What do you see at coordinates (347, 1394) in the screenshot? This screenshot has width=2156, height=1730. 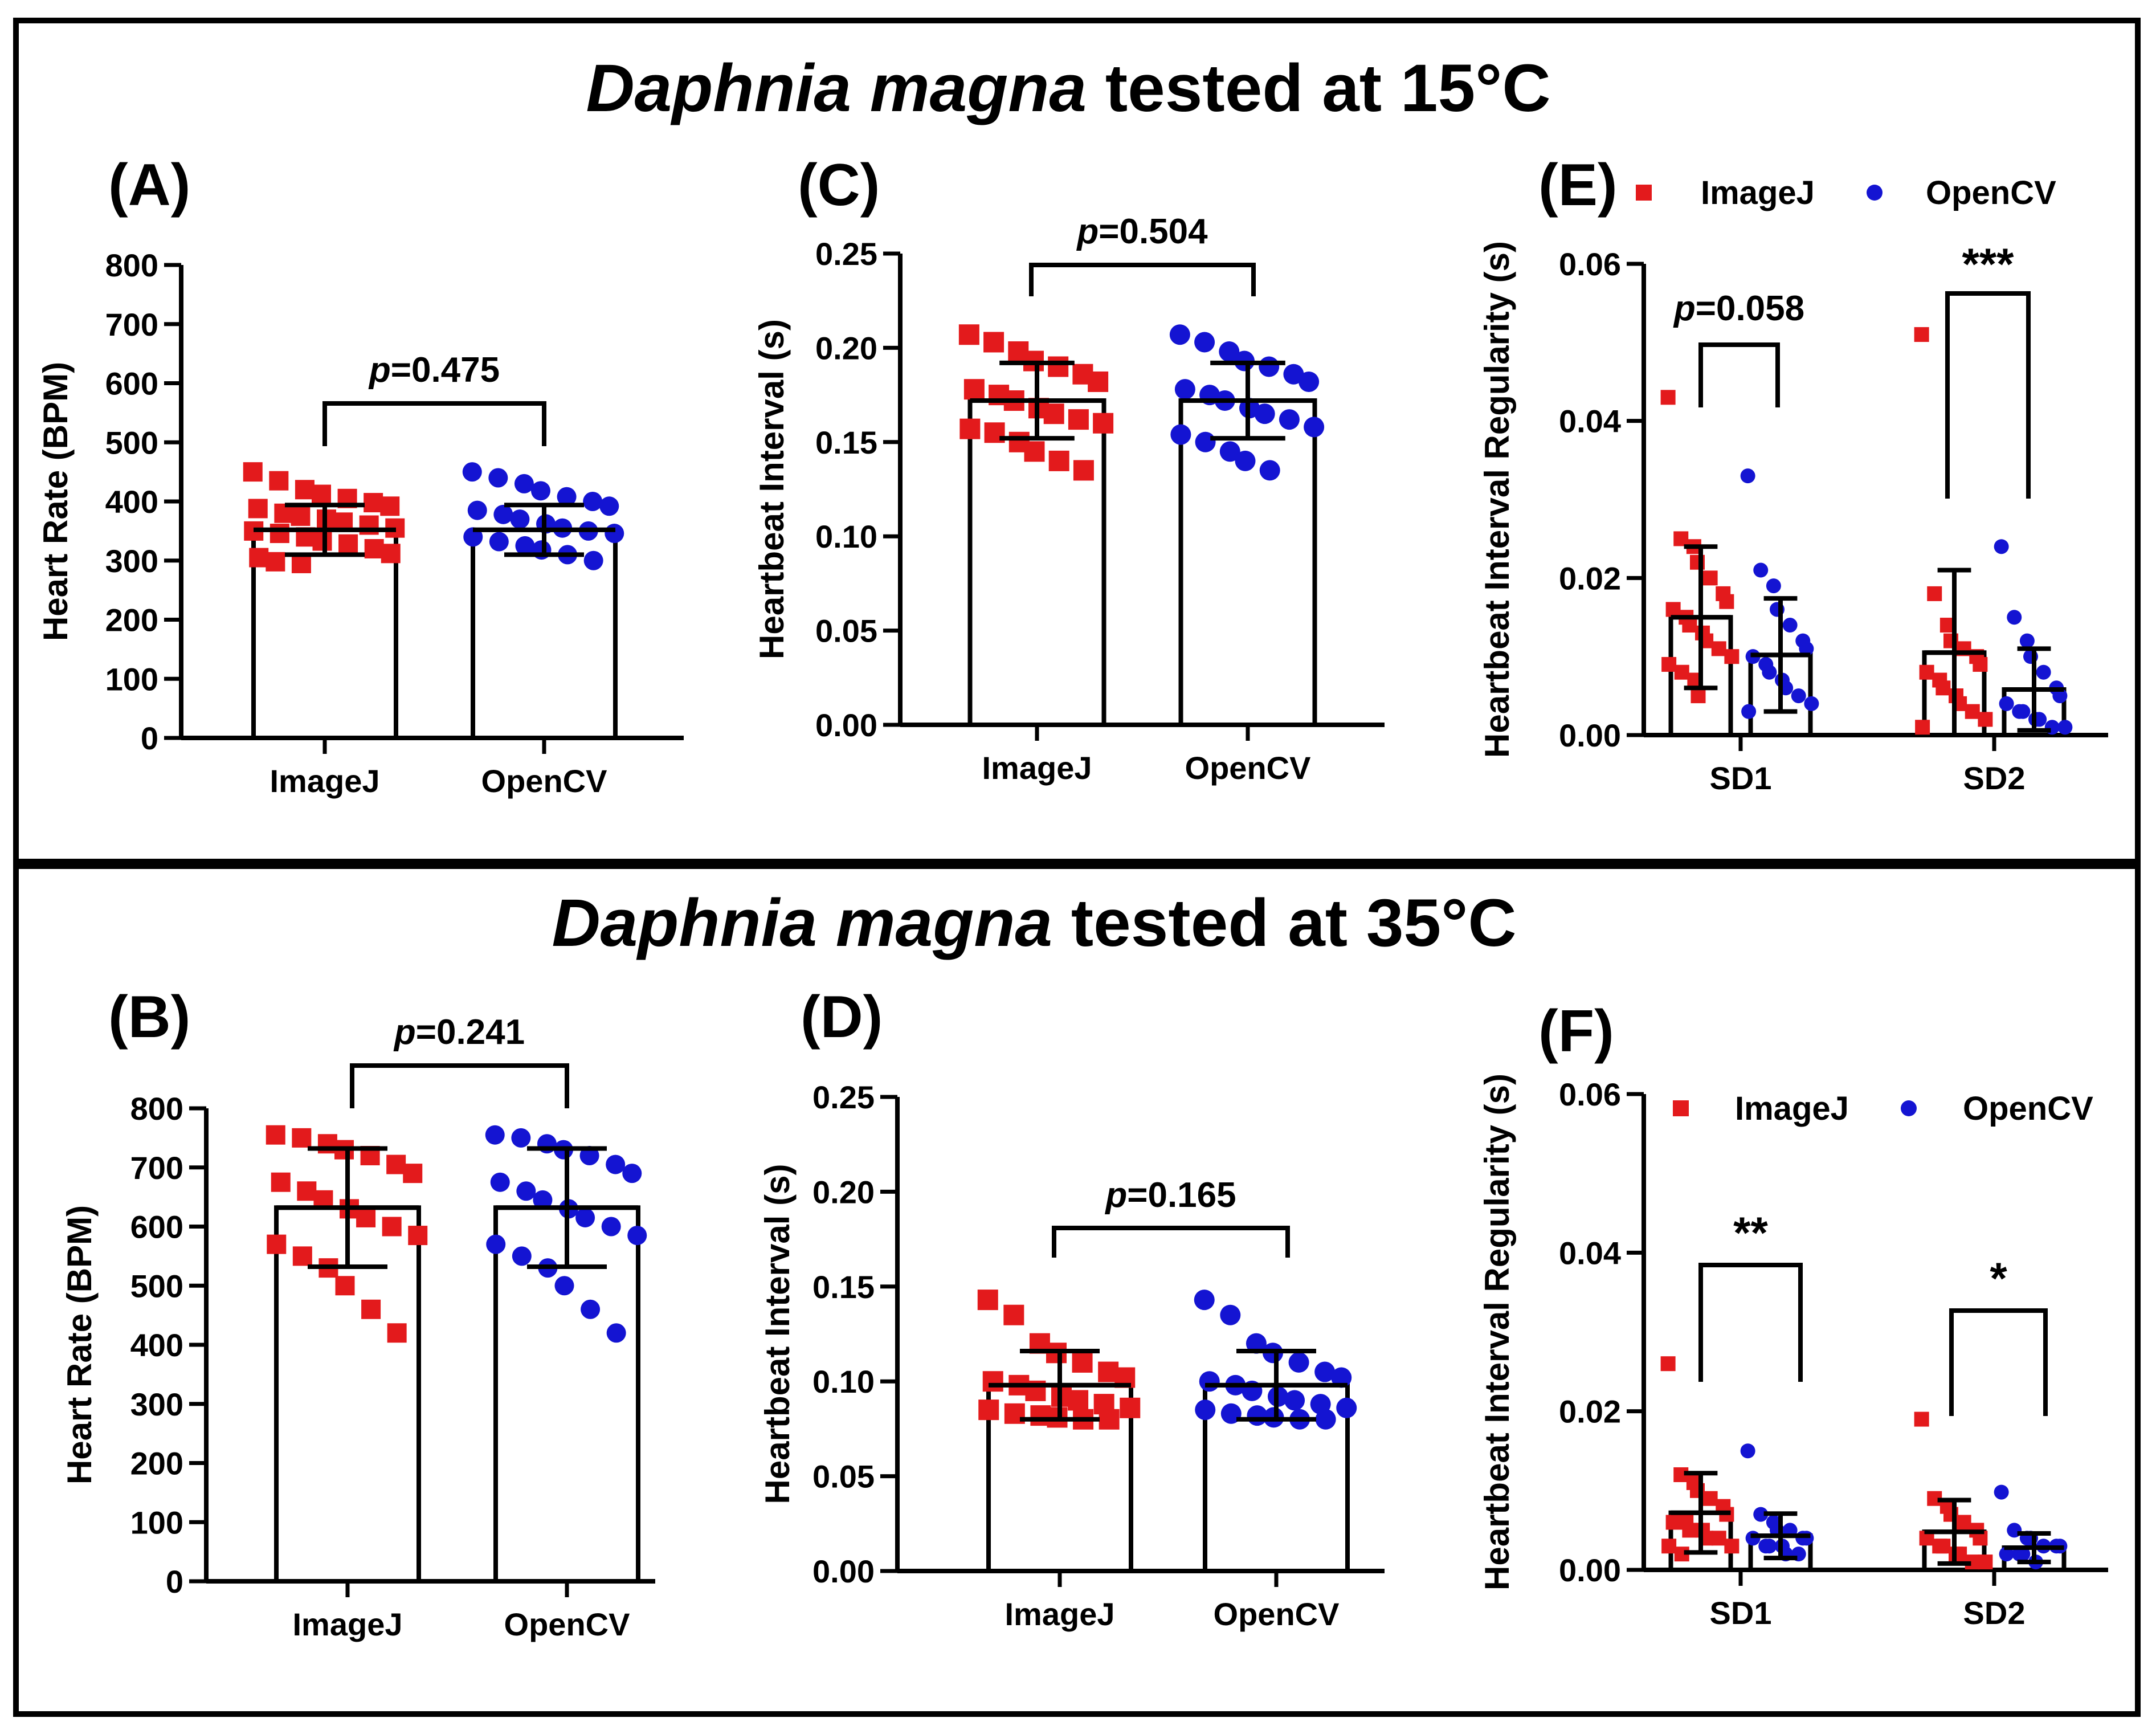 I see `bar-imagej-imagej` at bounding box center [347, 1394].